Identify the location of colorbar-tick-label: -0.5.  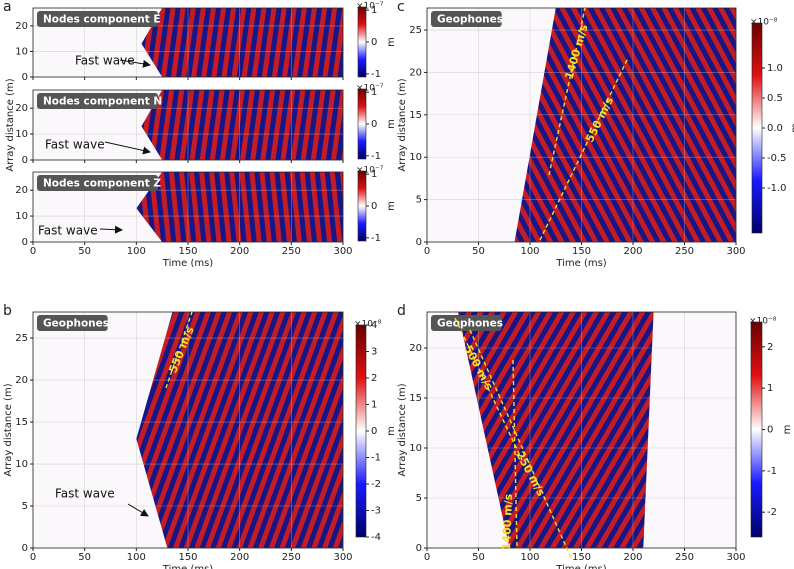
(777, 158).